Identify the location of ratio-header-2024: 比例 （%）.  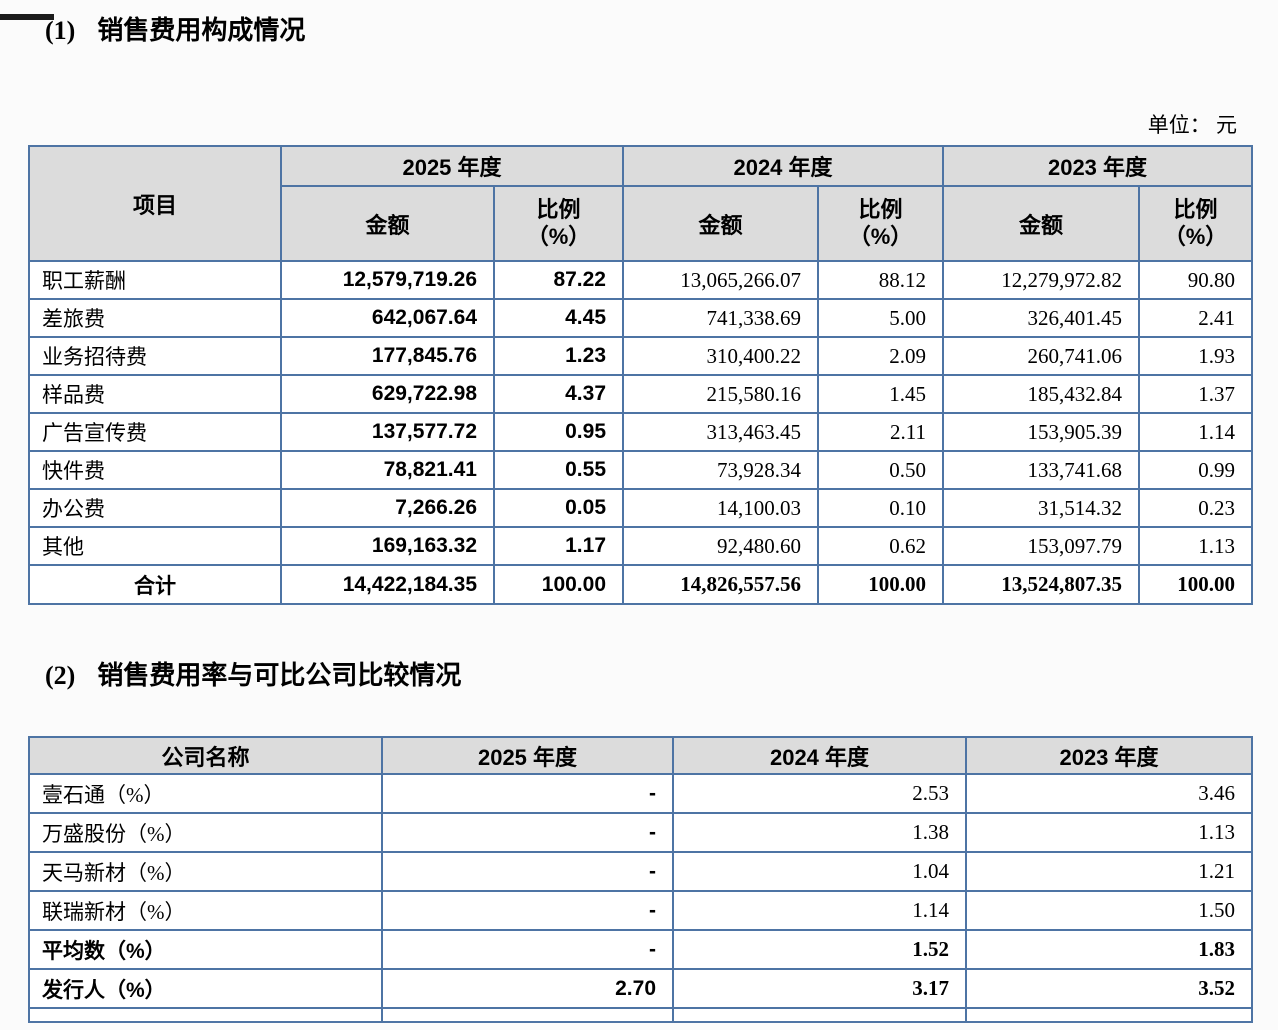
(880, 223).